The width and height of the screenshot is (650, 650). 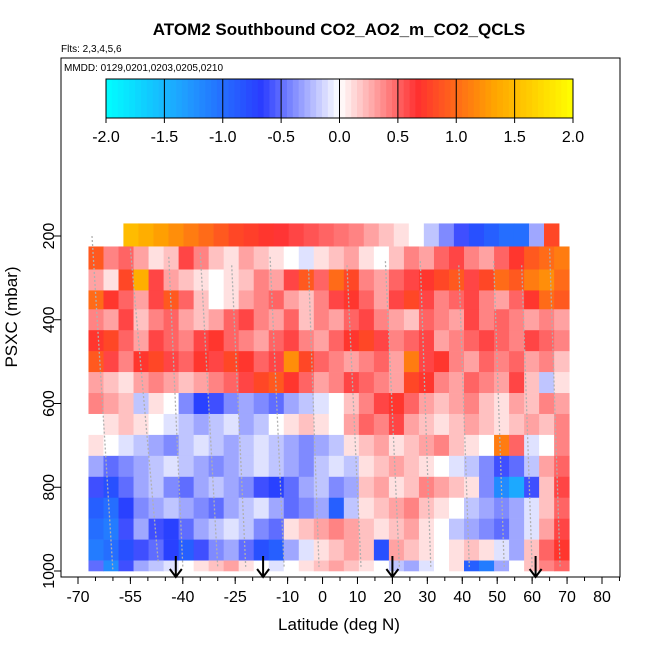 What do you see at coordinates (339, 29) in the screenshot?
I see `chart-title: ATOM2 Southbound CO2_AO2_m_CO2_QCLS` at bounding box center [339, 29].